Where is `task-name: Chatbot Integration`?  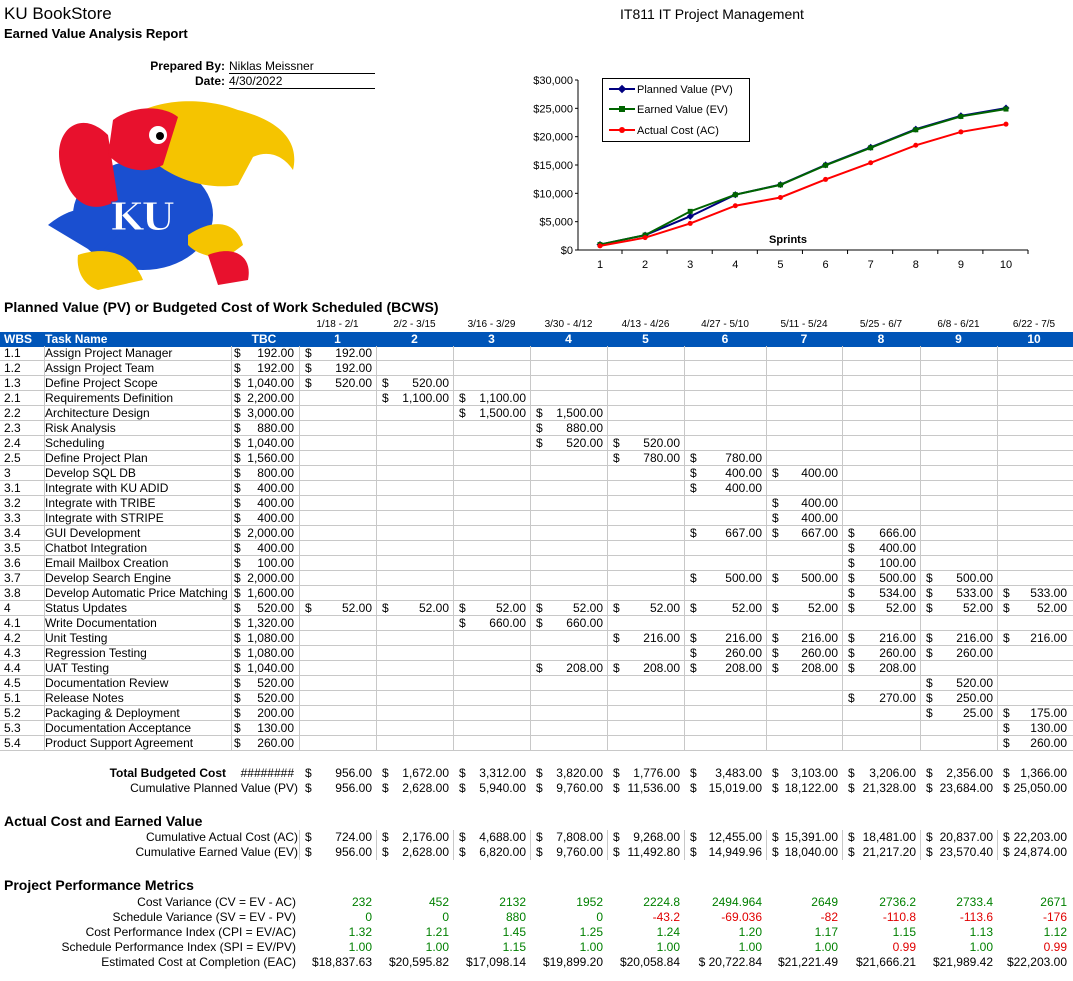
task-name: Chatbot Integration is located at coordinates (96, 548).